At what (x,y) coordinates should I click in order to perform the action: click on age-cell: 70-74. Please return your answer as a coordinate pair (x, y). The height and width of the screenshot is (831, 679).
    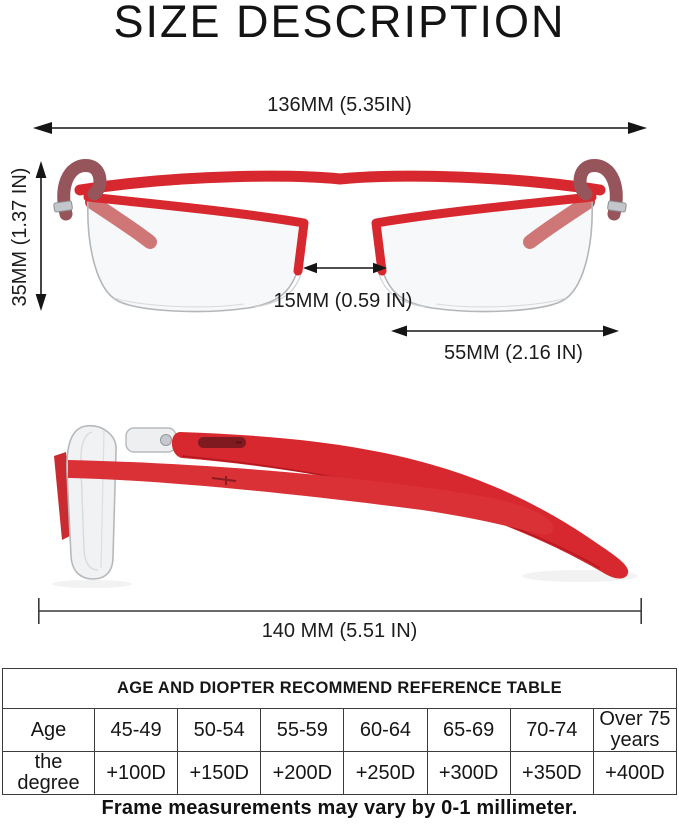
    Looking at the image, I should click on (551, 730).